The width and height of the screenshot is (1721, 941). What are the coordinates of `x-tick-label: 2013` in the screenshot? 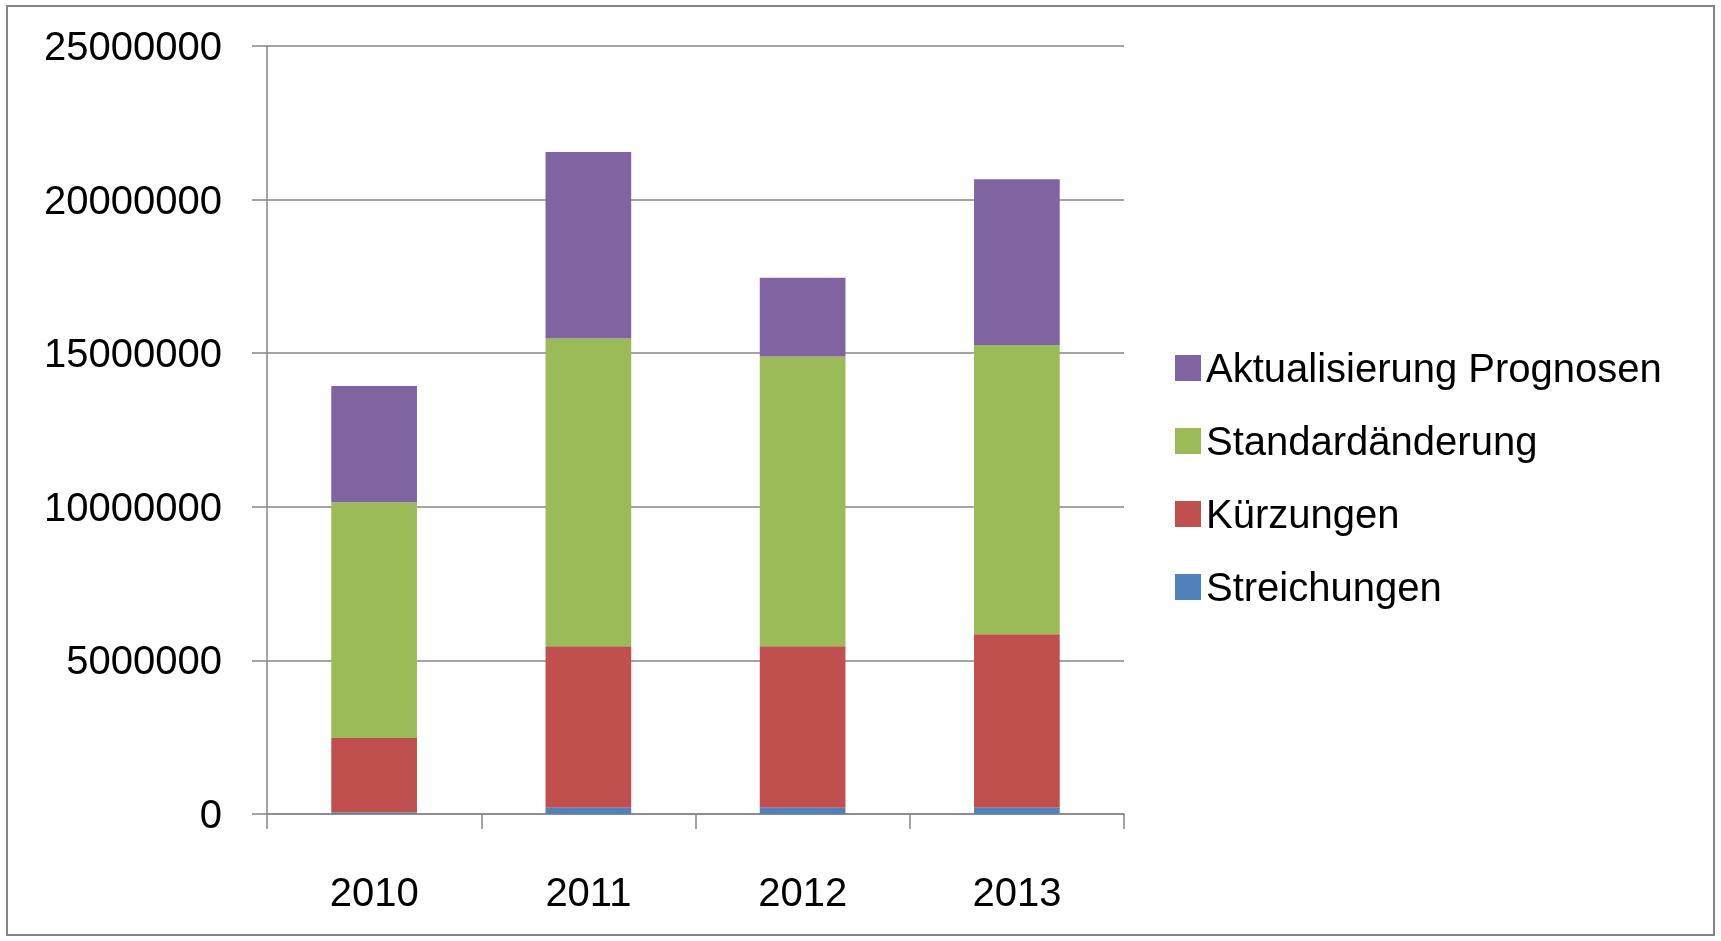 It's located at (1017, 892).